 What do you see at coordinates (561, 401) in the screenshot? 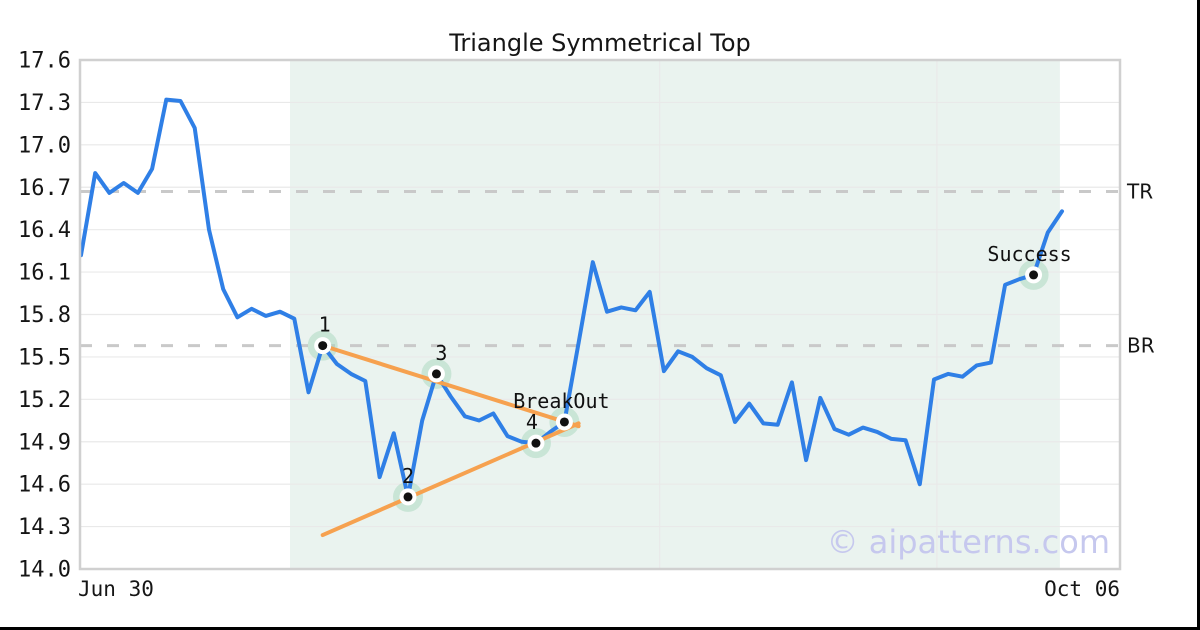
I see `marker-label-breakout: BreakOut` at bounding box center [561, 401].